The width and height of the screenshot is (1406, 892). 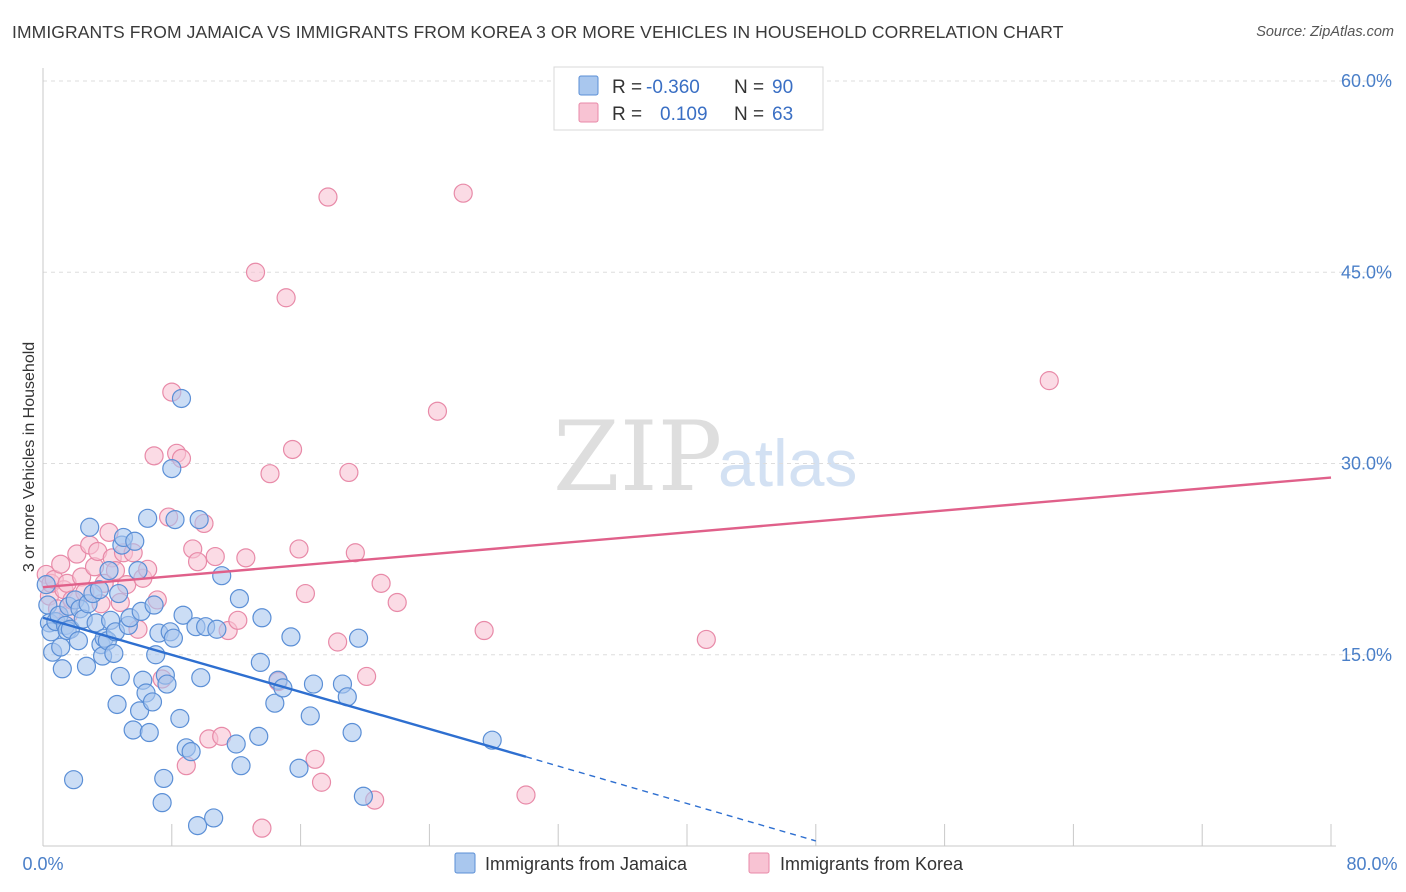 I want to click on x-tick-label-min: 0.0%, so click(x=42, y=864).